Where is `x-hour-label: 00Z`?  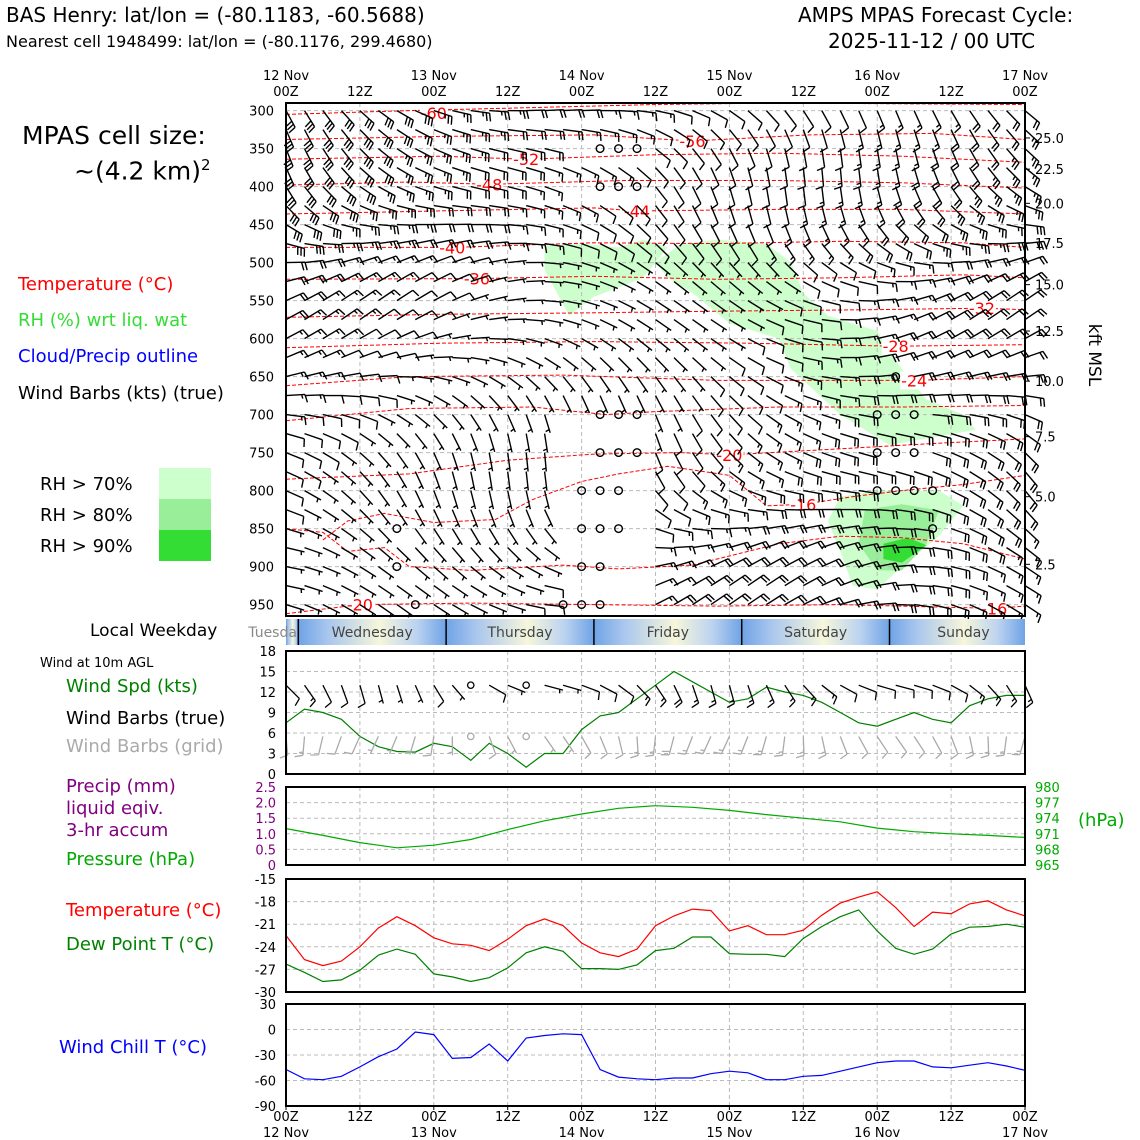
x-hour-label: 00Z is located at coordinates (286, 1117).